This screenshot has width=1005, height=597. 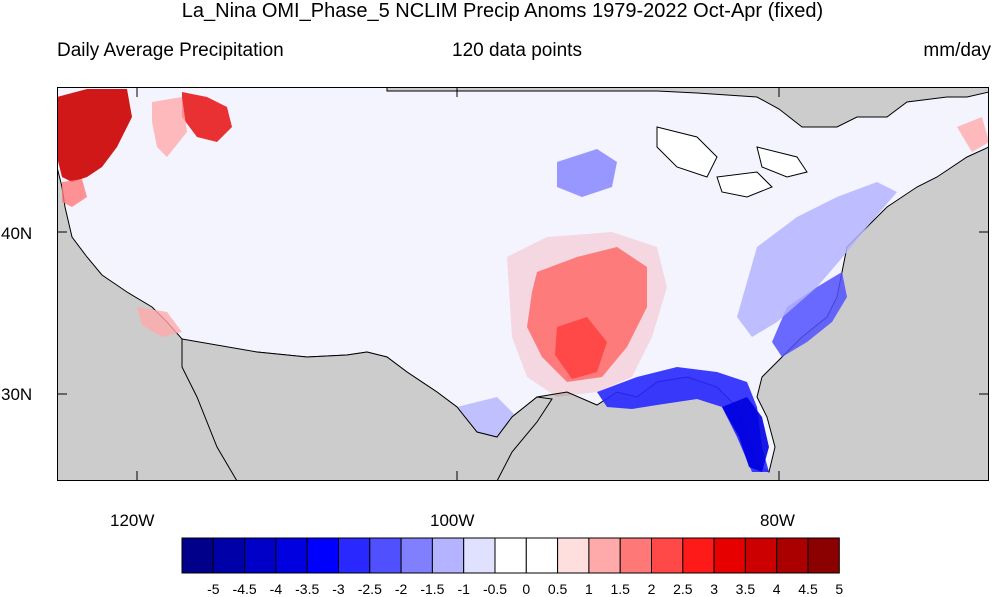 What do you see at coordinates (817, 259) in the screenshot?
I see `east-coast-dry` at bounding box center [817, 259].